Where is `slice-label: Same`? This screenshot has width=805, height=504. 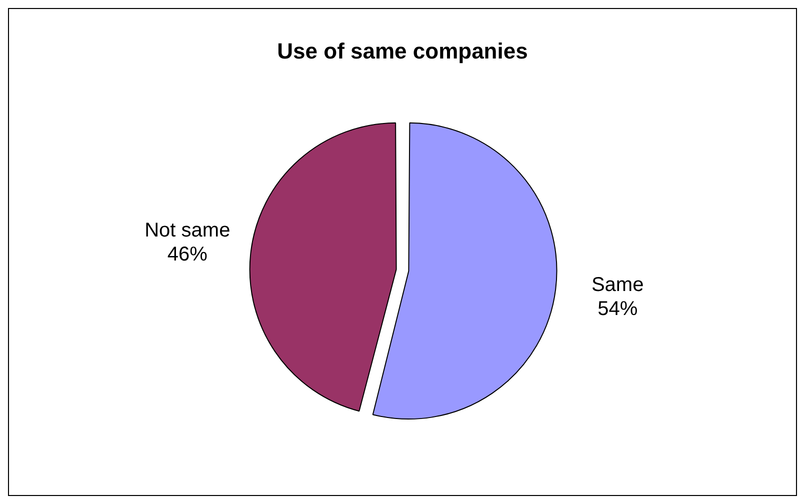 slice-label: Same is located at coordinates (617, 285).